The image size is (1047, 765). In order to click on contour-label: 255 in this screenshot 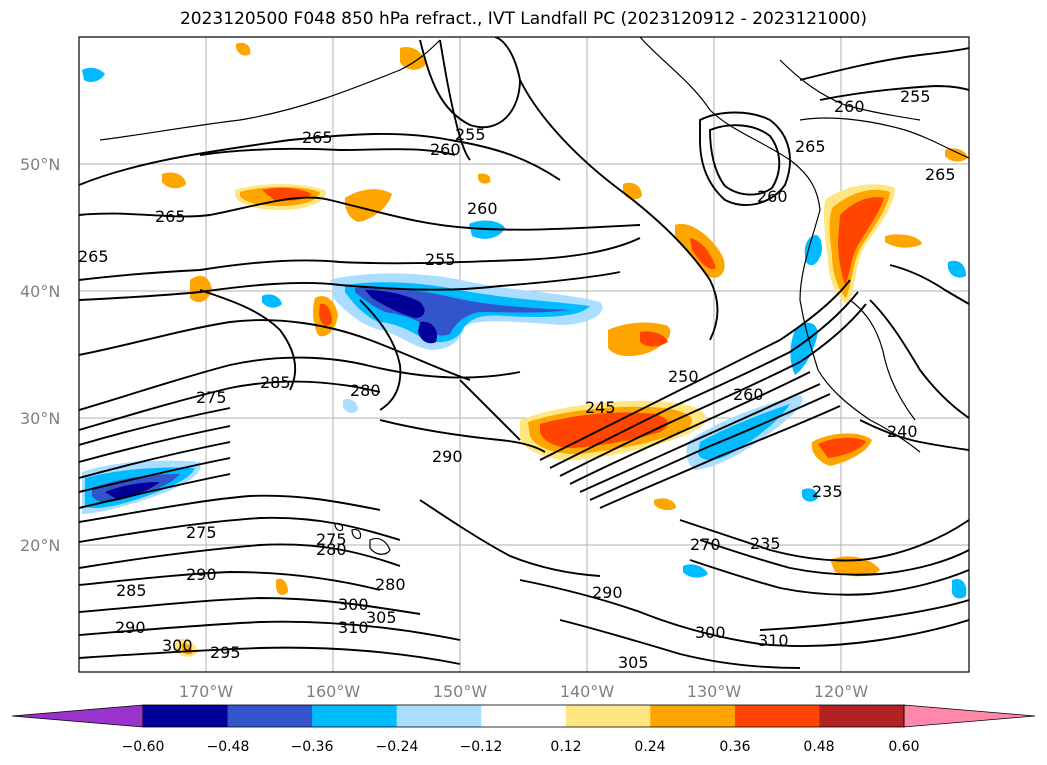, I will do `click(440, 259)`.